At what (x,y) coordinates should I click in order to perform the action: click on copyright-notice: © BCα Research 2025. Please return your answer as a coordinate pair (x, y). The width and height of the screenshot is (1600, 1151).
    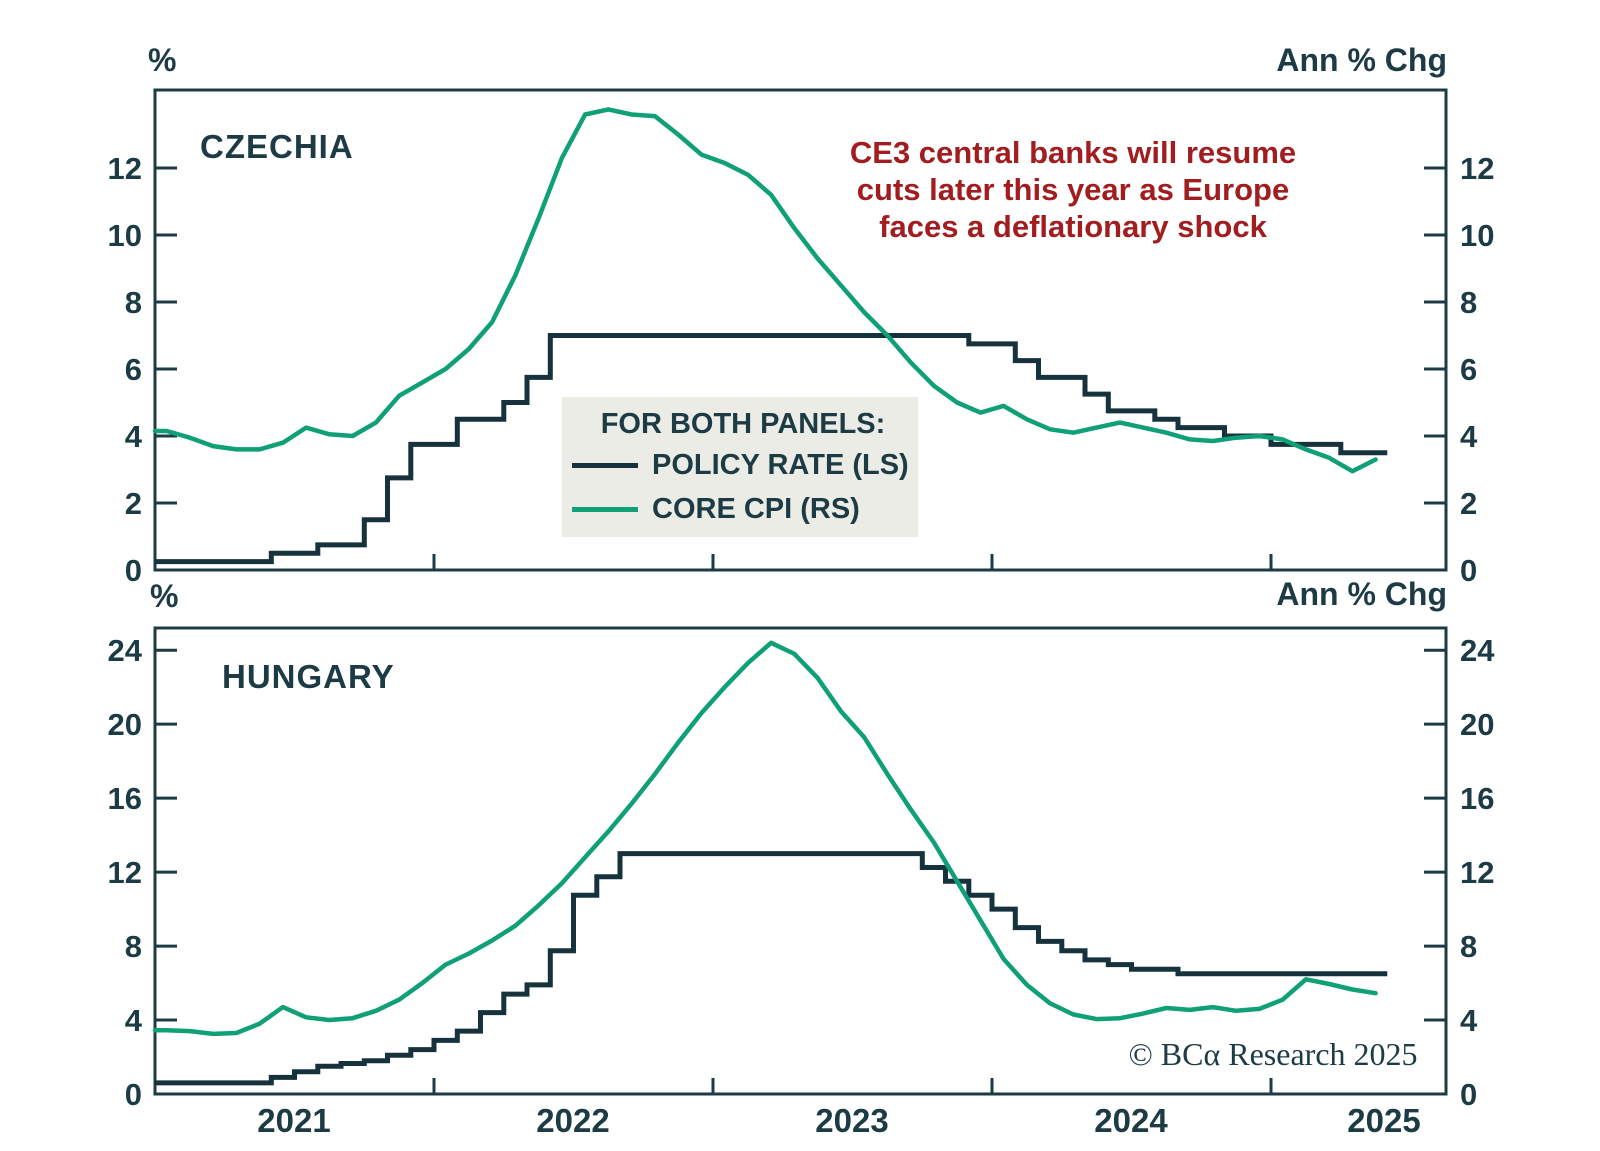
    Looking at the image, I should click on (1273, 1054).